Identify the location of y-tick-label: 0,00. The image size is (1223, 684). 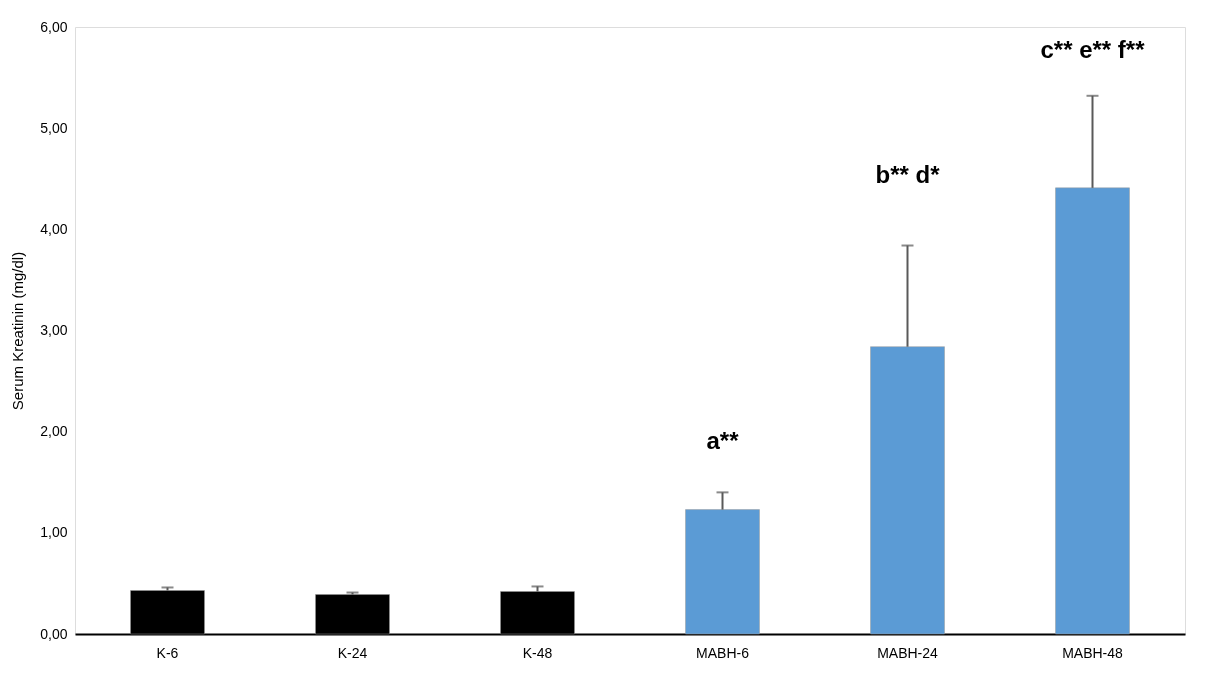
(54, 633).